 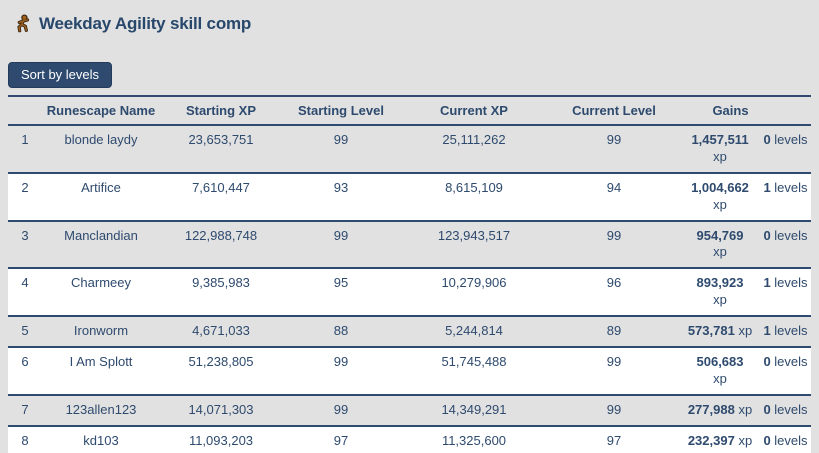 I want to click on player-name-cell: Charmeey, so click(x=101, y=293).